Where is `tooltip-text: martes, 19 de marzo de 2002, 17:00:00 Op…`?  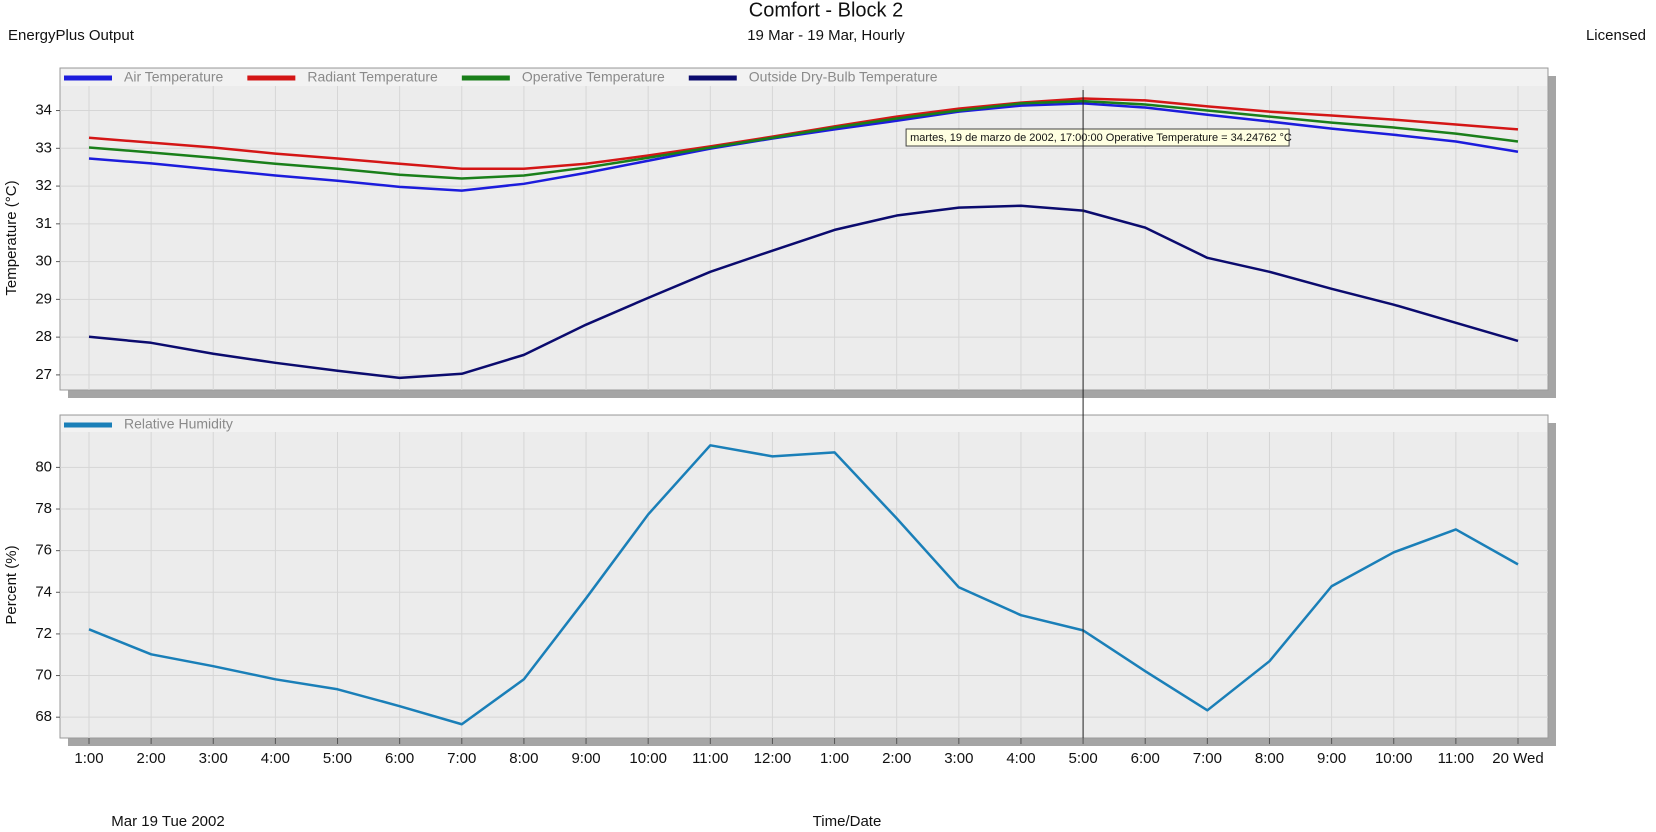
tooltip-text: martes, 19 de marzo de 2002, 17:00:00 Op… is located at coordinates (1101, 138).